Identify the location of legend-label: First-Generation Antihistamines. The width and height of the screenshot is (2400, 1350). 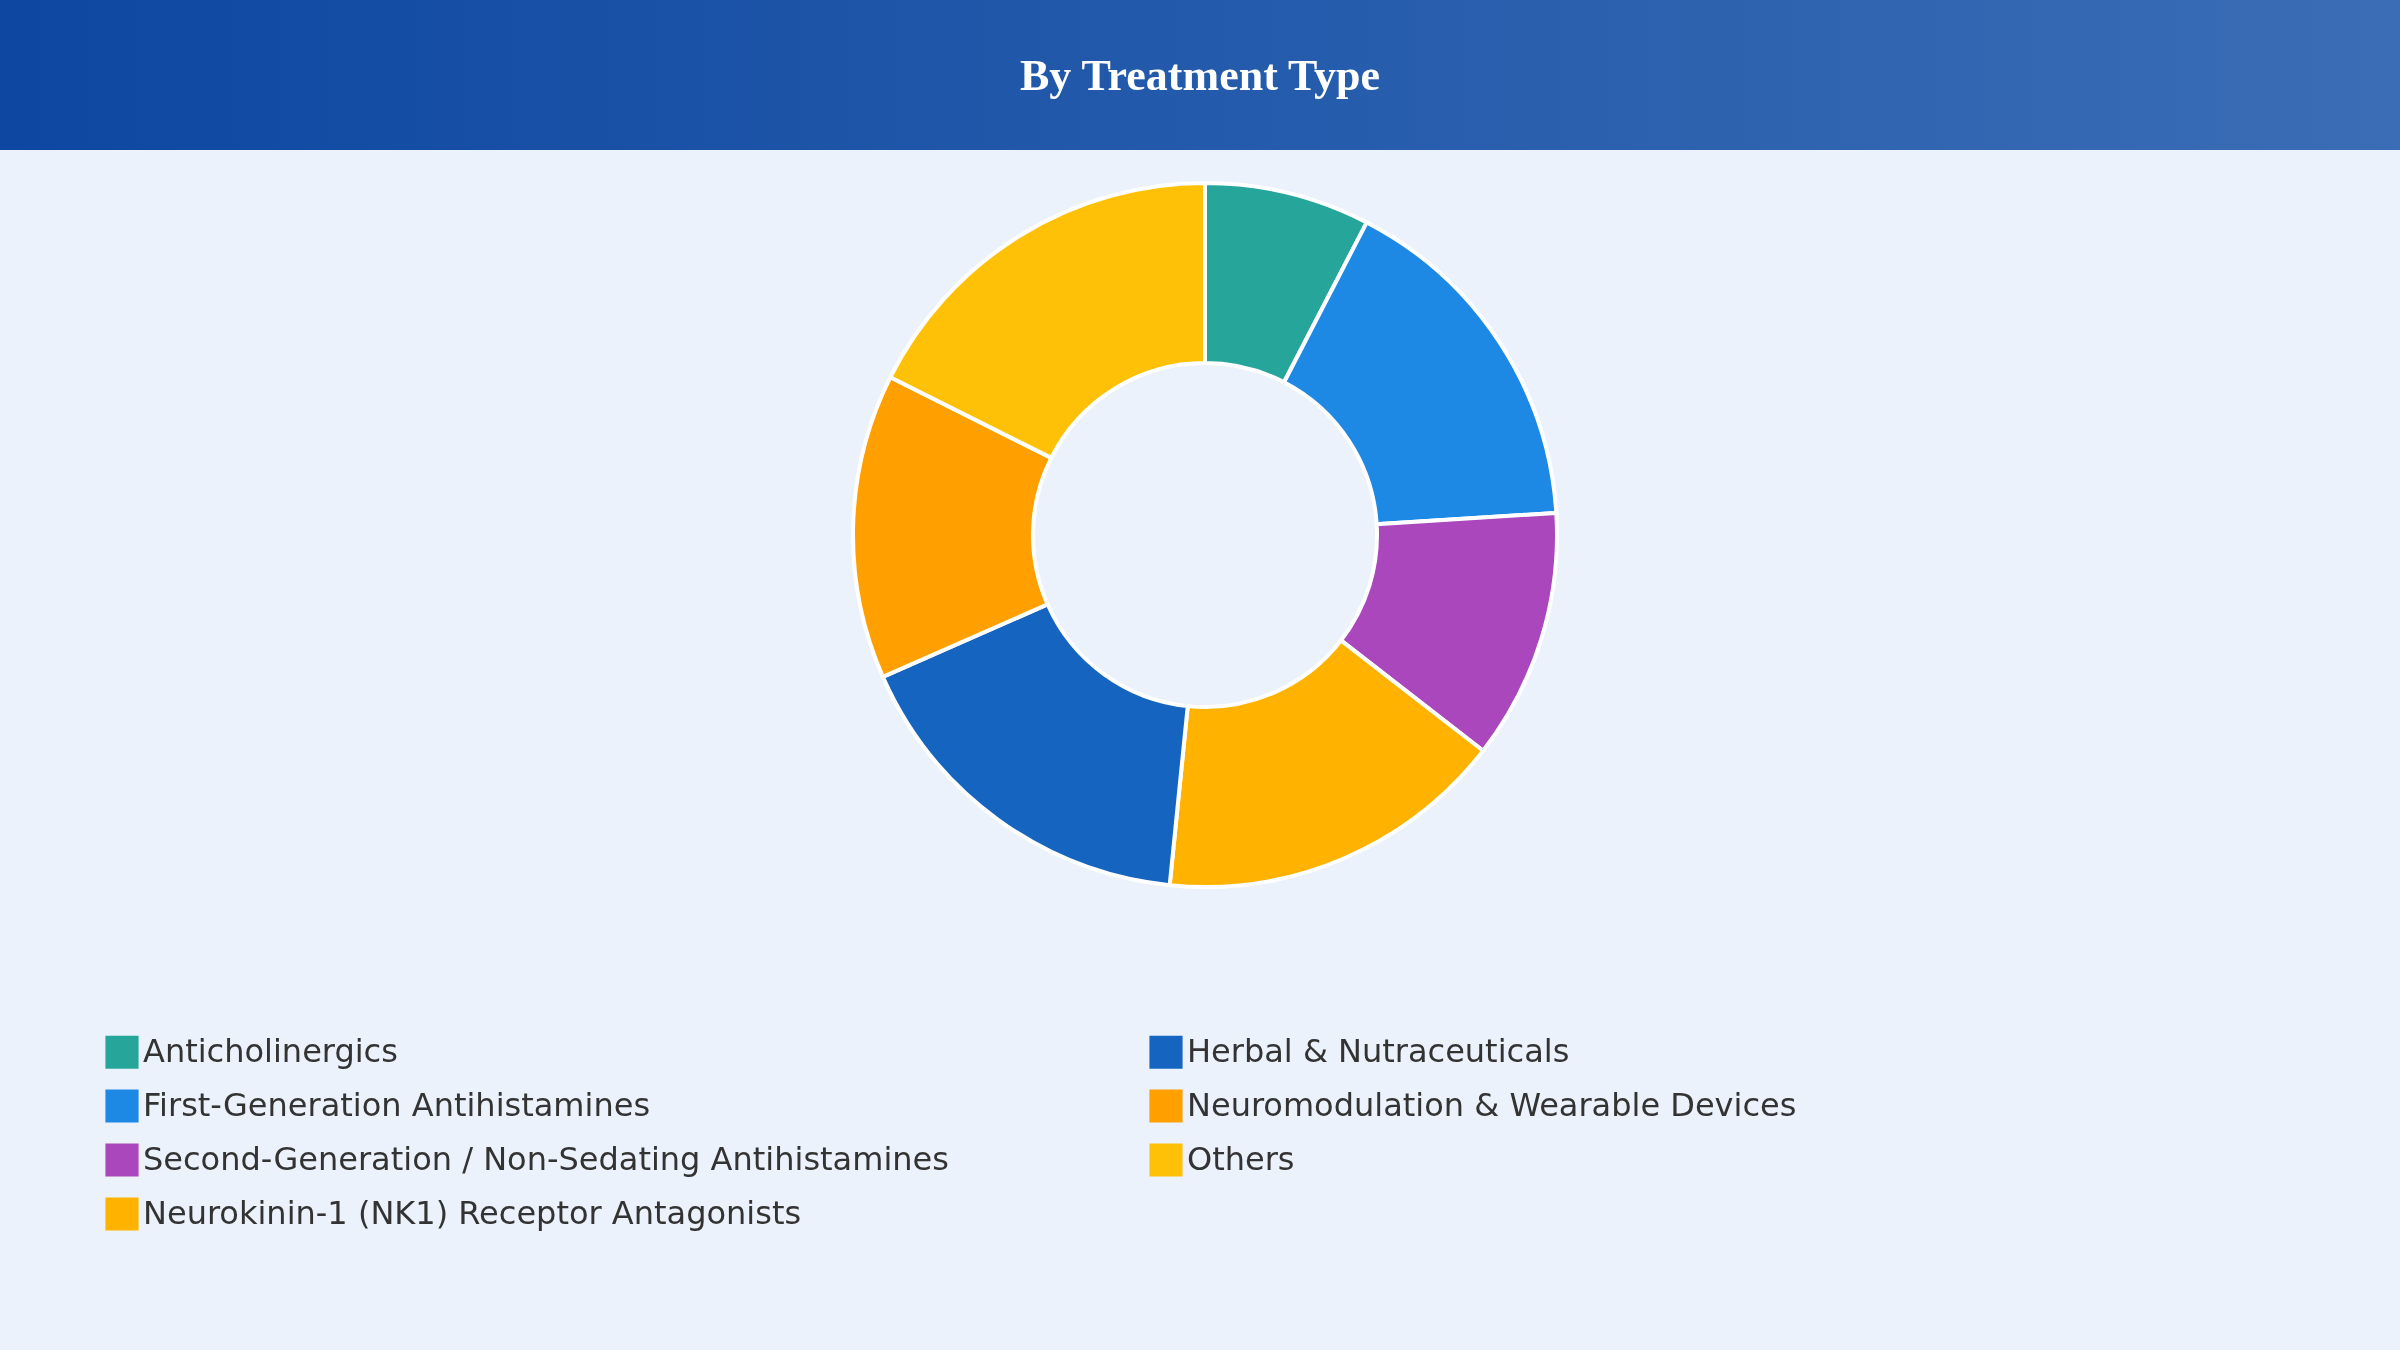
(397, 1105).